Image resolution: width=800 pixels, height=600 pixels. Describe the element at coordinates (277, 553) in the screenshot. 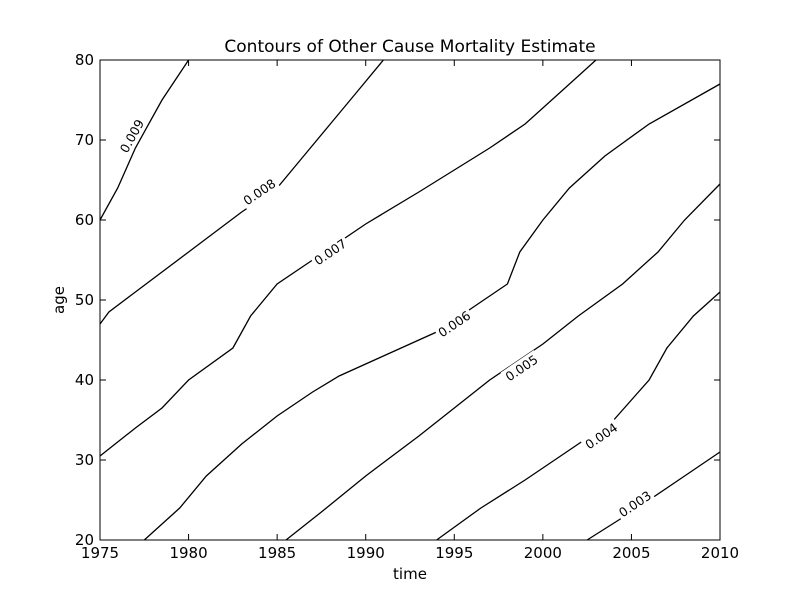

I see `x-tick-label: 1985` at that location.